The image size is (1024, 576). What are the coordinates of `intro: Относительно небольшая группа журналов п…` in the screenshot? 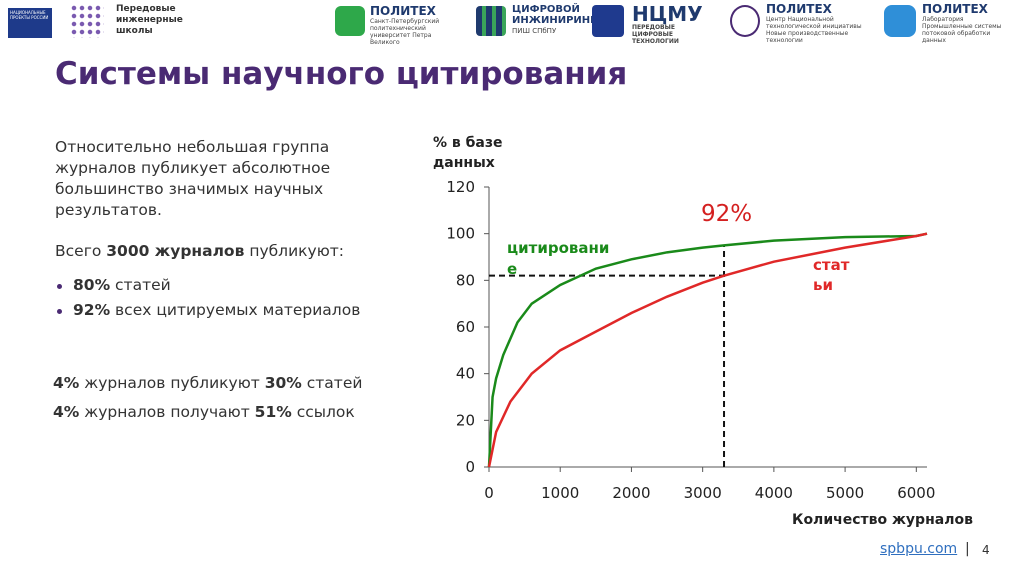 It's located at (193, 178).